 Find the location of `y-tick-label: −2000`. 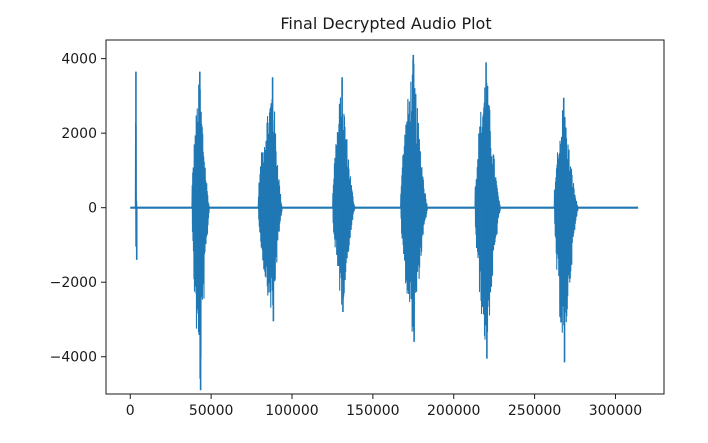

y-tick-label: −2000 is located at coordinates (73, 283).